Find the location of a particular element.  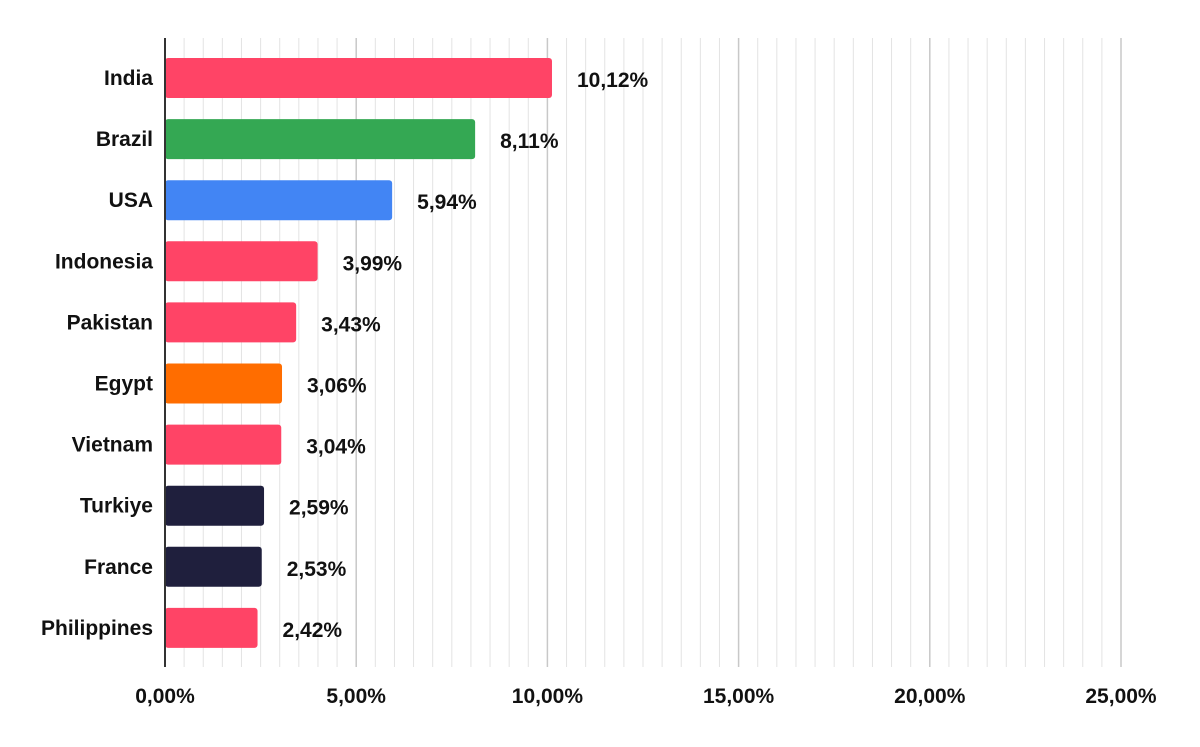

bar-egypt is located at coordinates (224, 383).